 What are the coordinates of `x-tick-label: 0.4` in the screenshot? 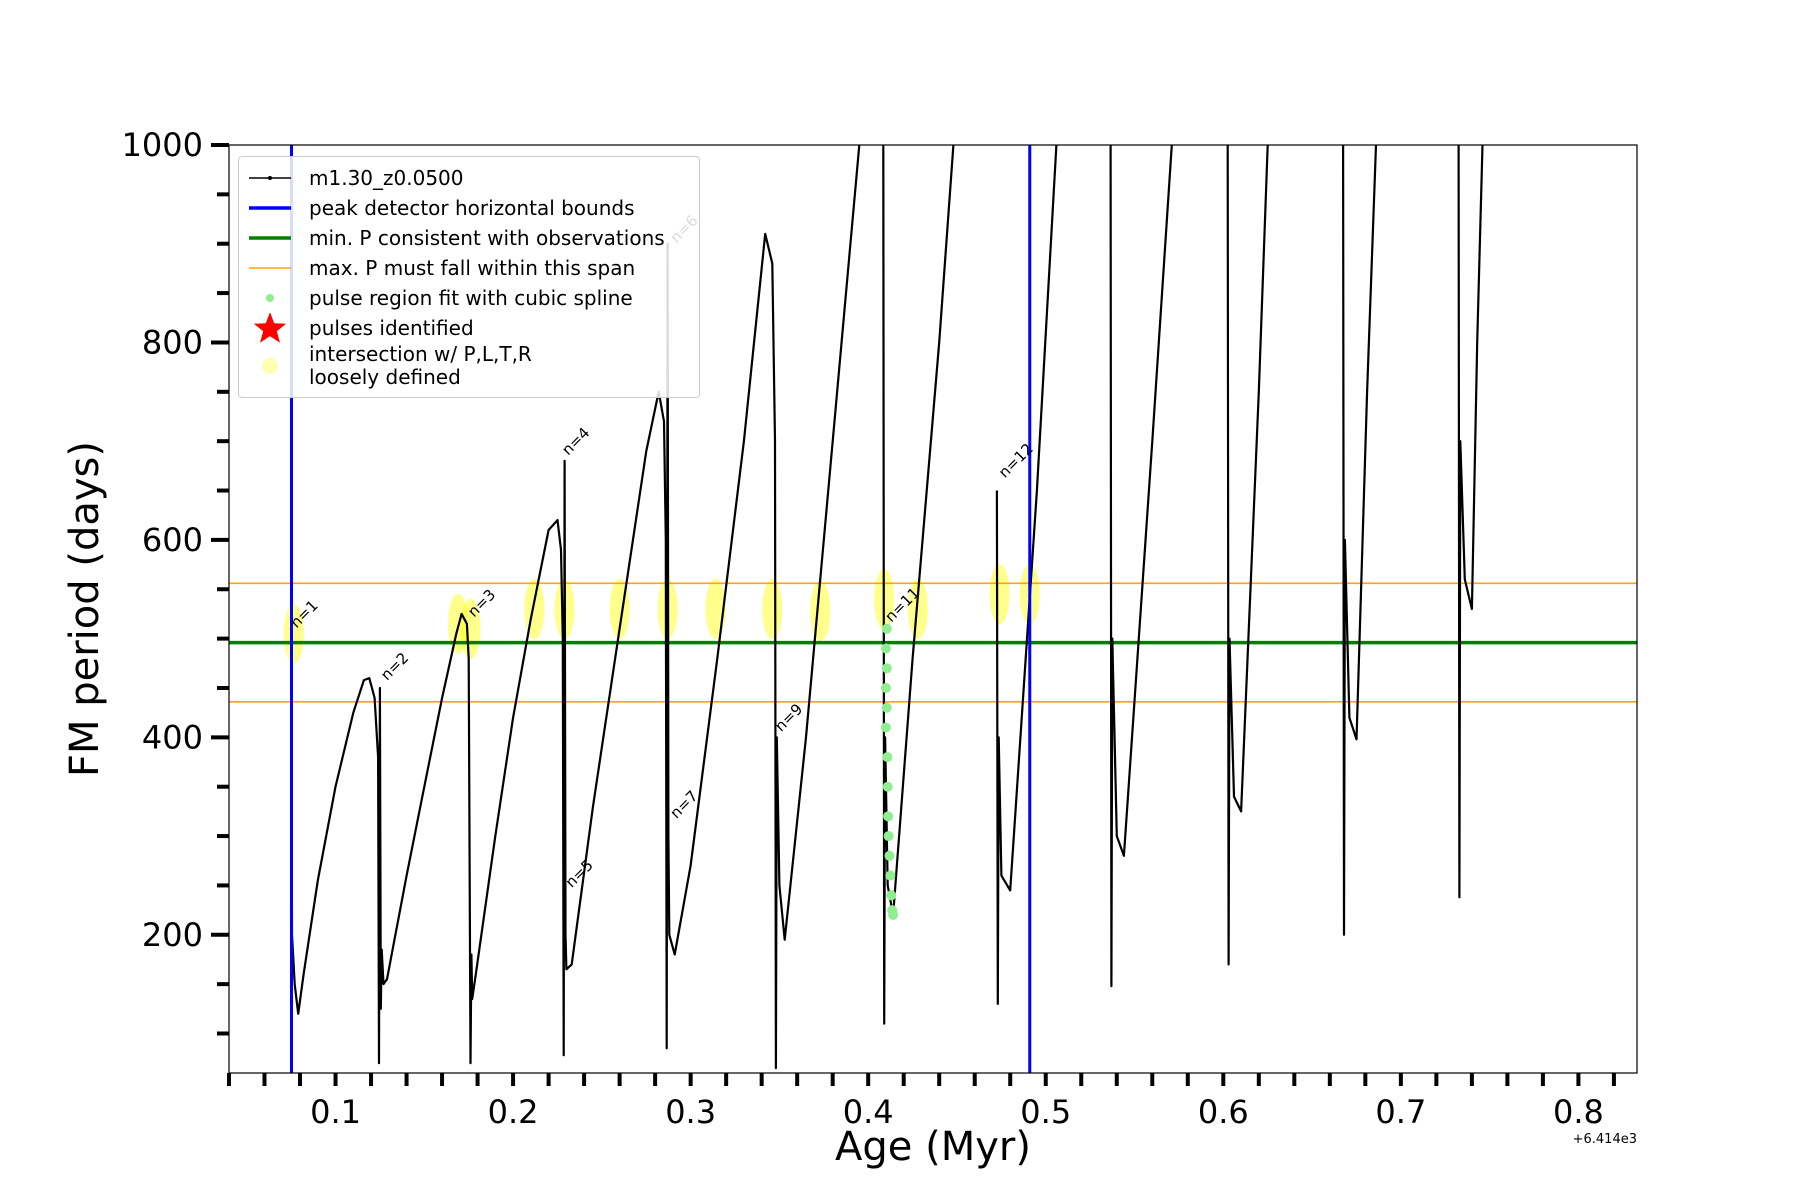 It's located at (868, 1112).